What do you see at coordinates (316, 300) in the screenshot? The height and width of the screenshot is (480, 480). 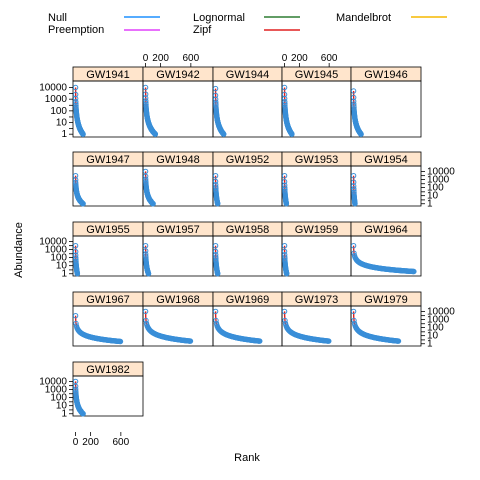 I see `panel-title: GW1973` at bounding box center [316, 300].